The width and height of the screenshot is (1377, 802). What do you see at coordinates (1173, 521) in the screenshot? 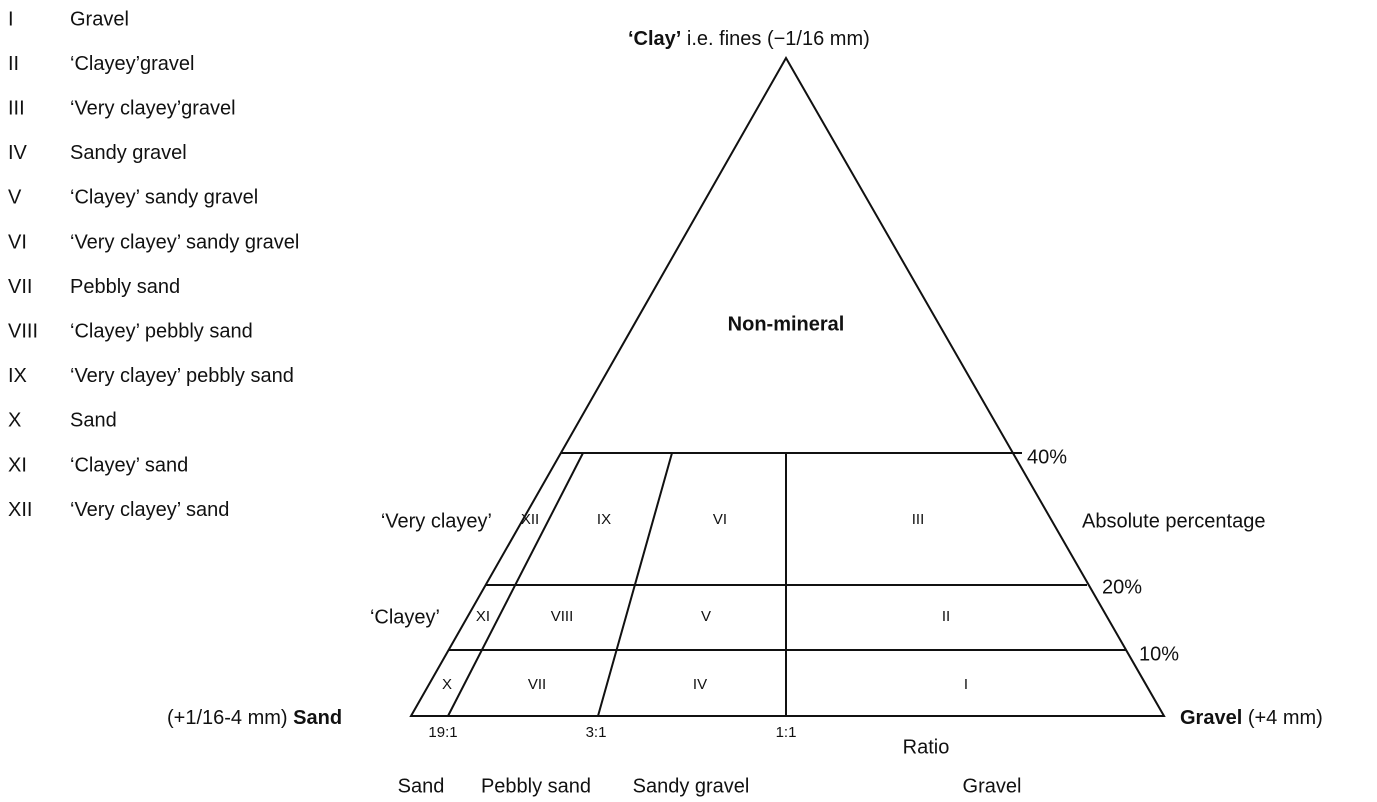
I see `percent-axis: Absolute percentage` at bounding box center [1173, 521].